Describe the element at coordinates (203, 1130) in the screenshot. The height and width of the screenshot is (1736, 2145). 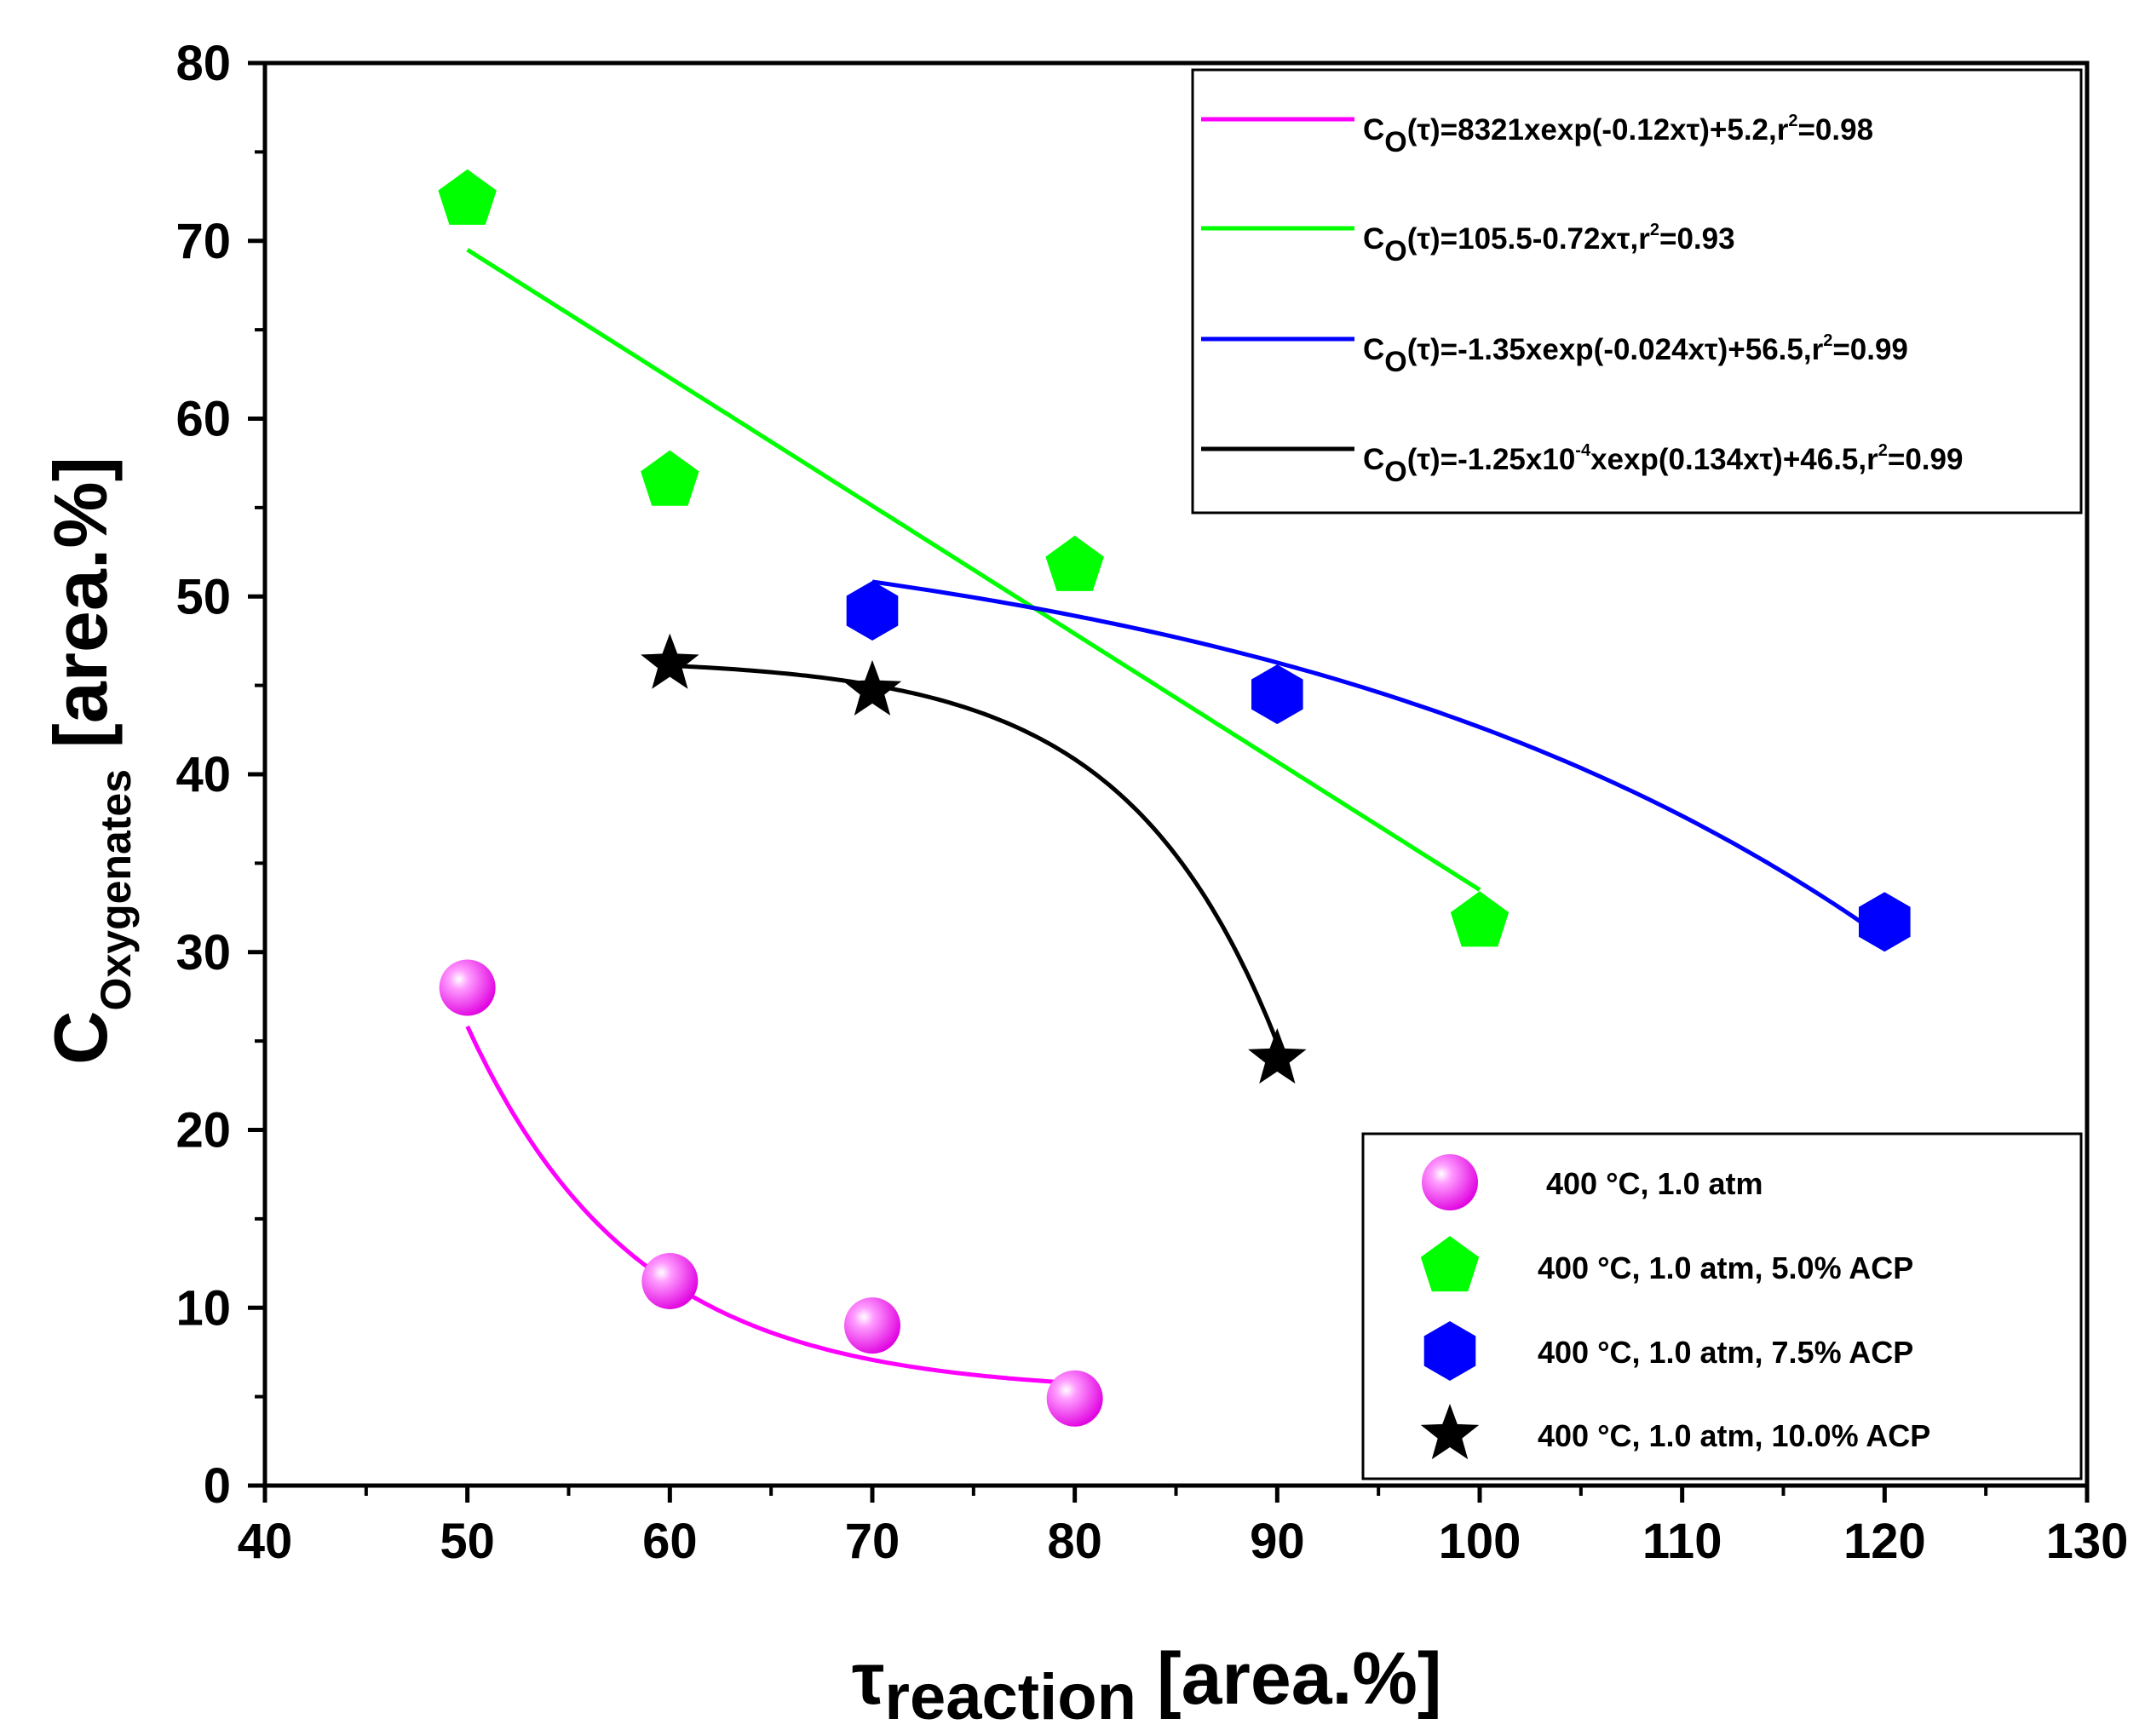
I see `y-tick-label: 20` at that location.